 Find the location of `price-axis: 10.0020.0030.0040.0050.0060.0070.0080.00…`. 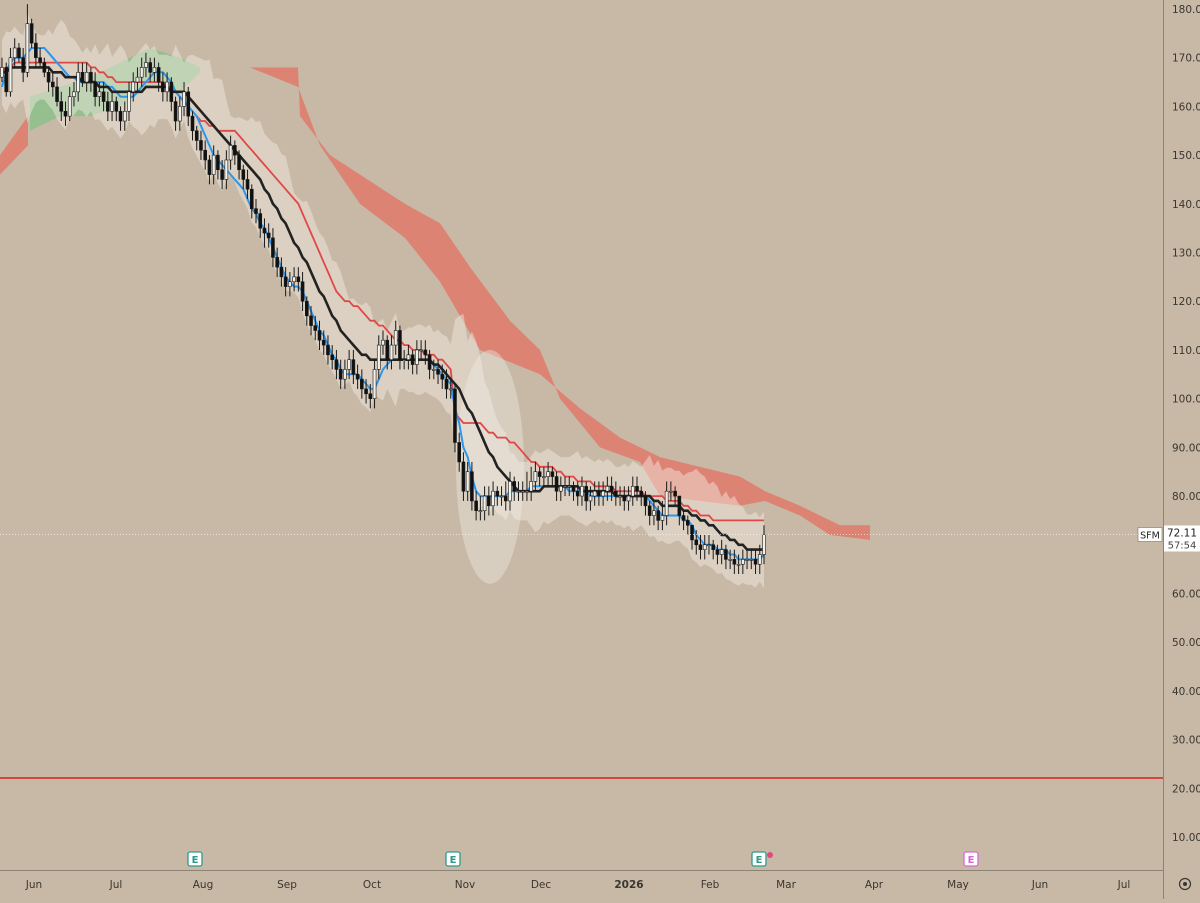

price-axis: 10.0020.0030.0040.0050.0060.0070.0080.00… is located at coordinates (1181, 449).